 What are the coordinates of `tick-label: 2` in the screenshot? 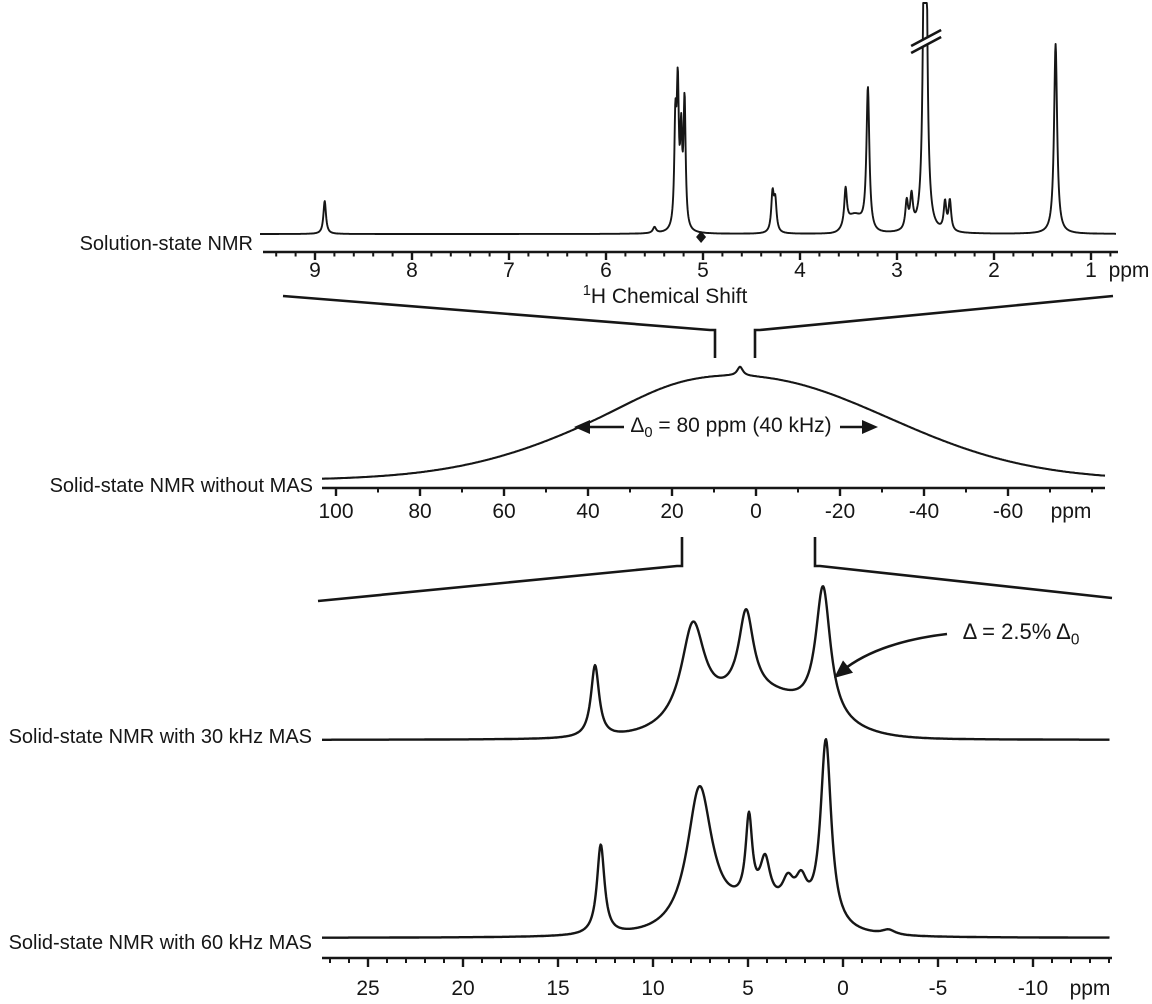 It's located at (994, 270).